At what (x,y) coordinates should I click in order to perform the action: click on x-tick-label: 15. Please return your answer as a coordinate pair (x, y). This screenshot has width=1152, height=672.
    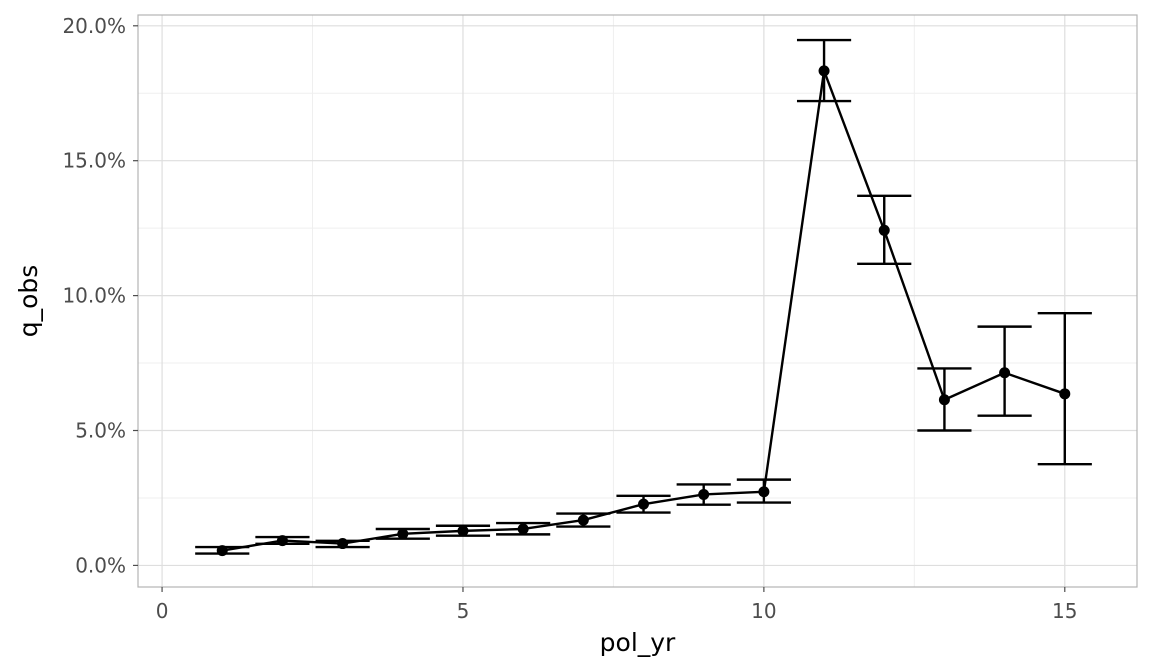
    Looking at the image, I should click on (1064, 611).